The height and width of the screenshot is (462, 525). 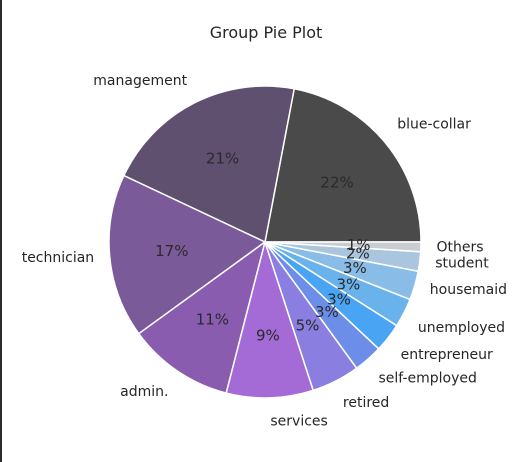 What do you see at coordinates (461, 328) in the screenshot?
I see `category-label-unemployed: unemployed` at bounding box center [461, 328].